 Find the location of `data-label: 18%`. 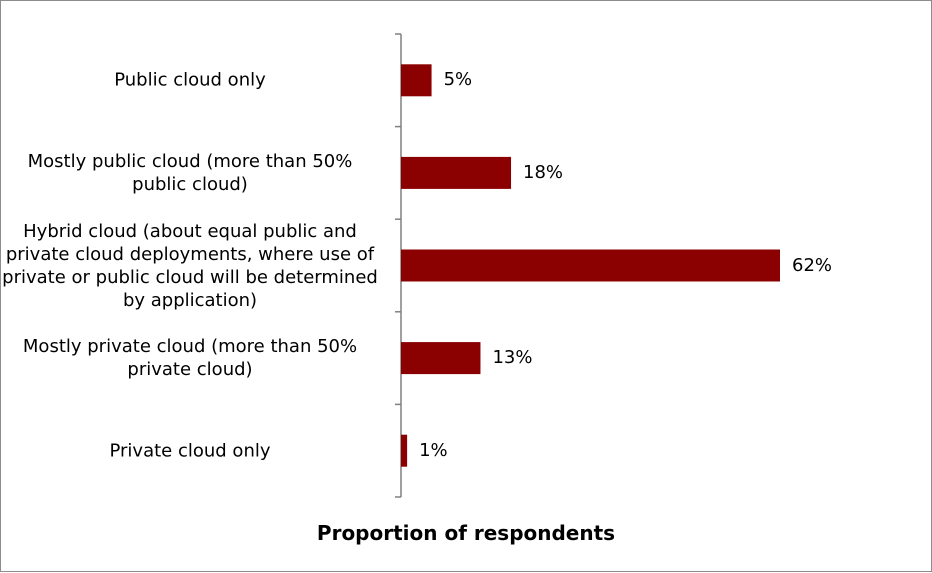

data-label: 18% is located at coordinates (543, 172).